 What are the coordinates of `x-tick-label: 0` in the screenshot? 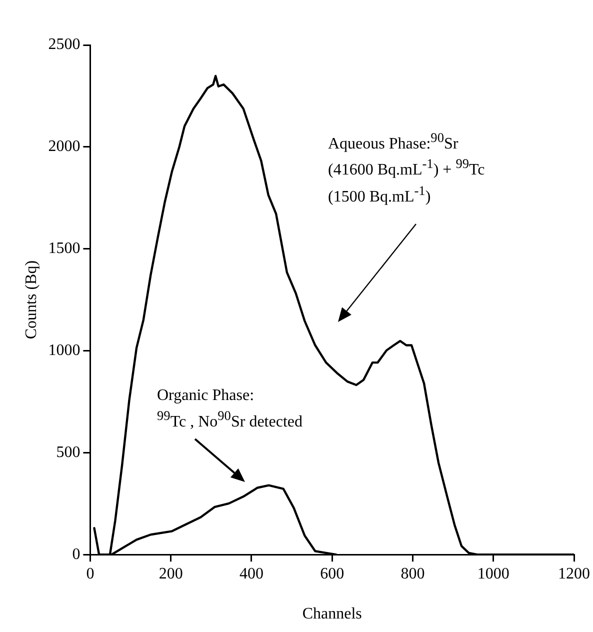 It's located at (90, 573).